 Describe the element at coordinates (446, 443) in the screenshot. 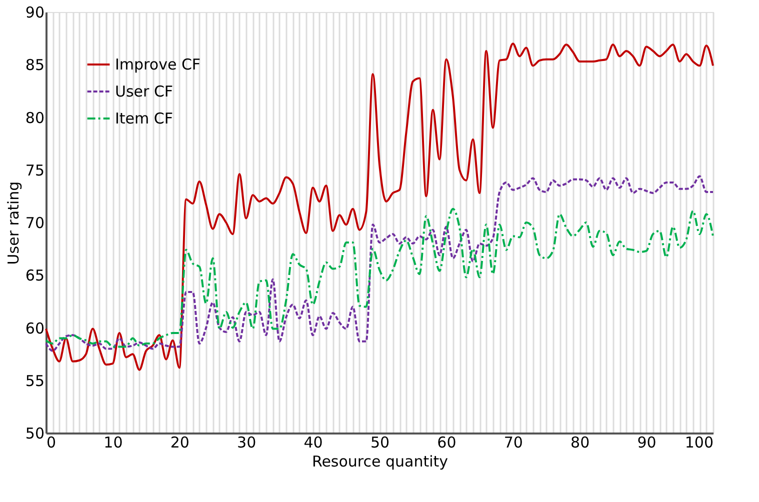

I see `x-tick-label: 60` at that location.